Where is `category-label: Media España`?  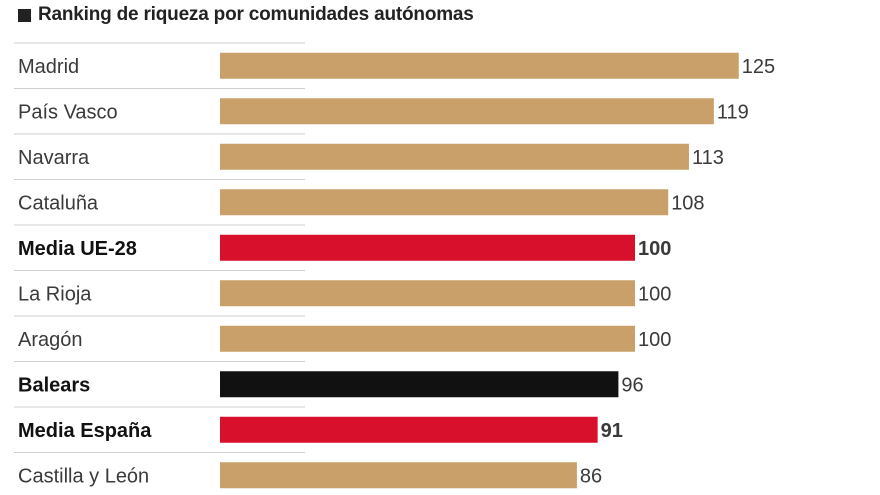
category-label: Media España is located at coordinates (85, 431).